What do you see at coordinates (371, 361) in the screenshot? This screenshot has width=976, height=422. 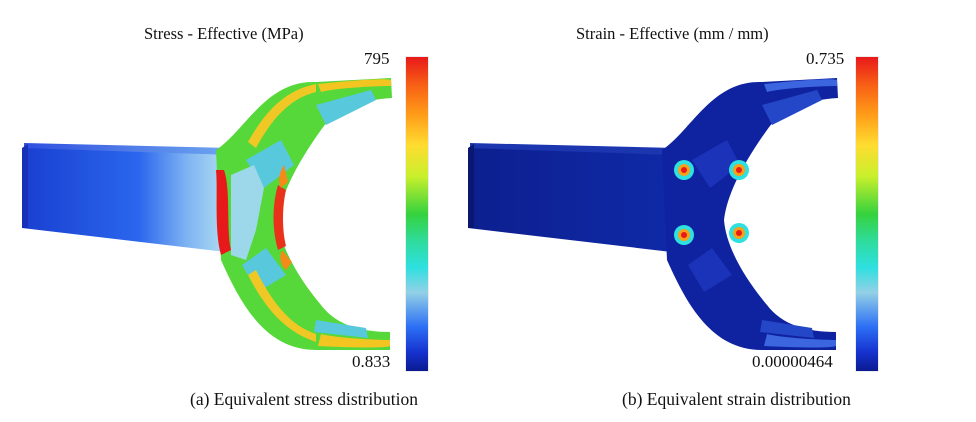 I see `stress-min-value: 0.833` at bounding box center [371, 361].